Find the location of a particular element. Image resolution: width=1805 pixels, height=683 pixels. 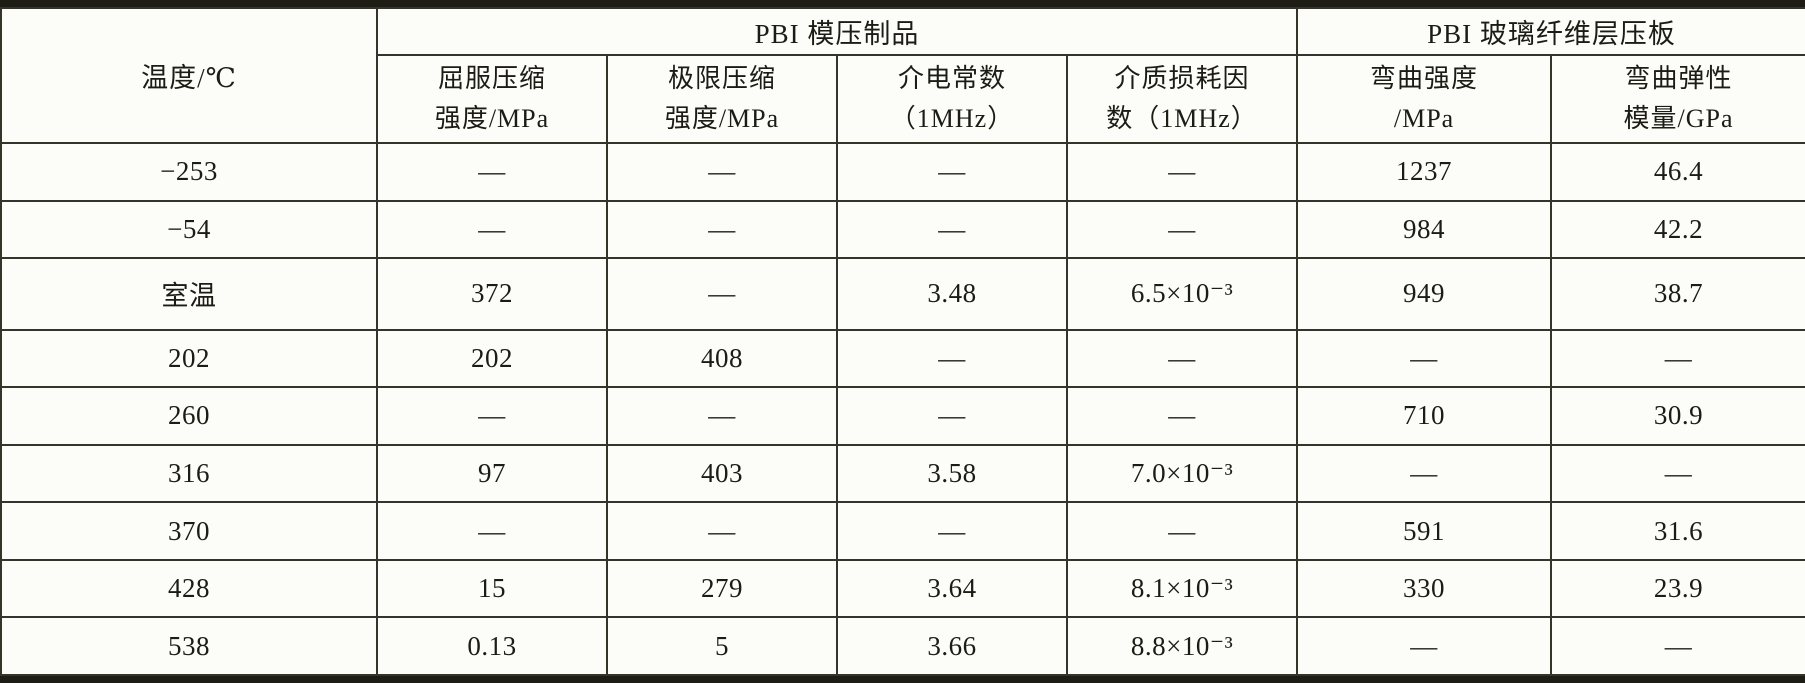

value-cell: 8.8×10⁻³ is located at coordinates (1182, 646).